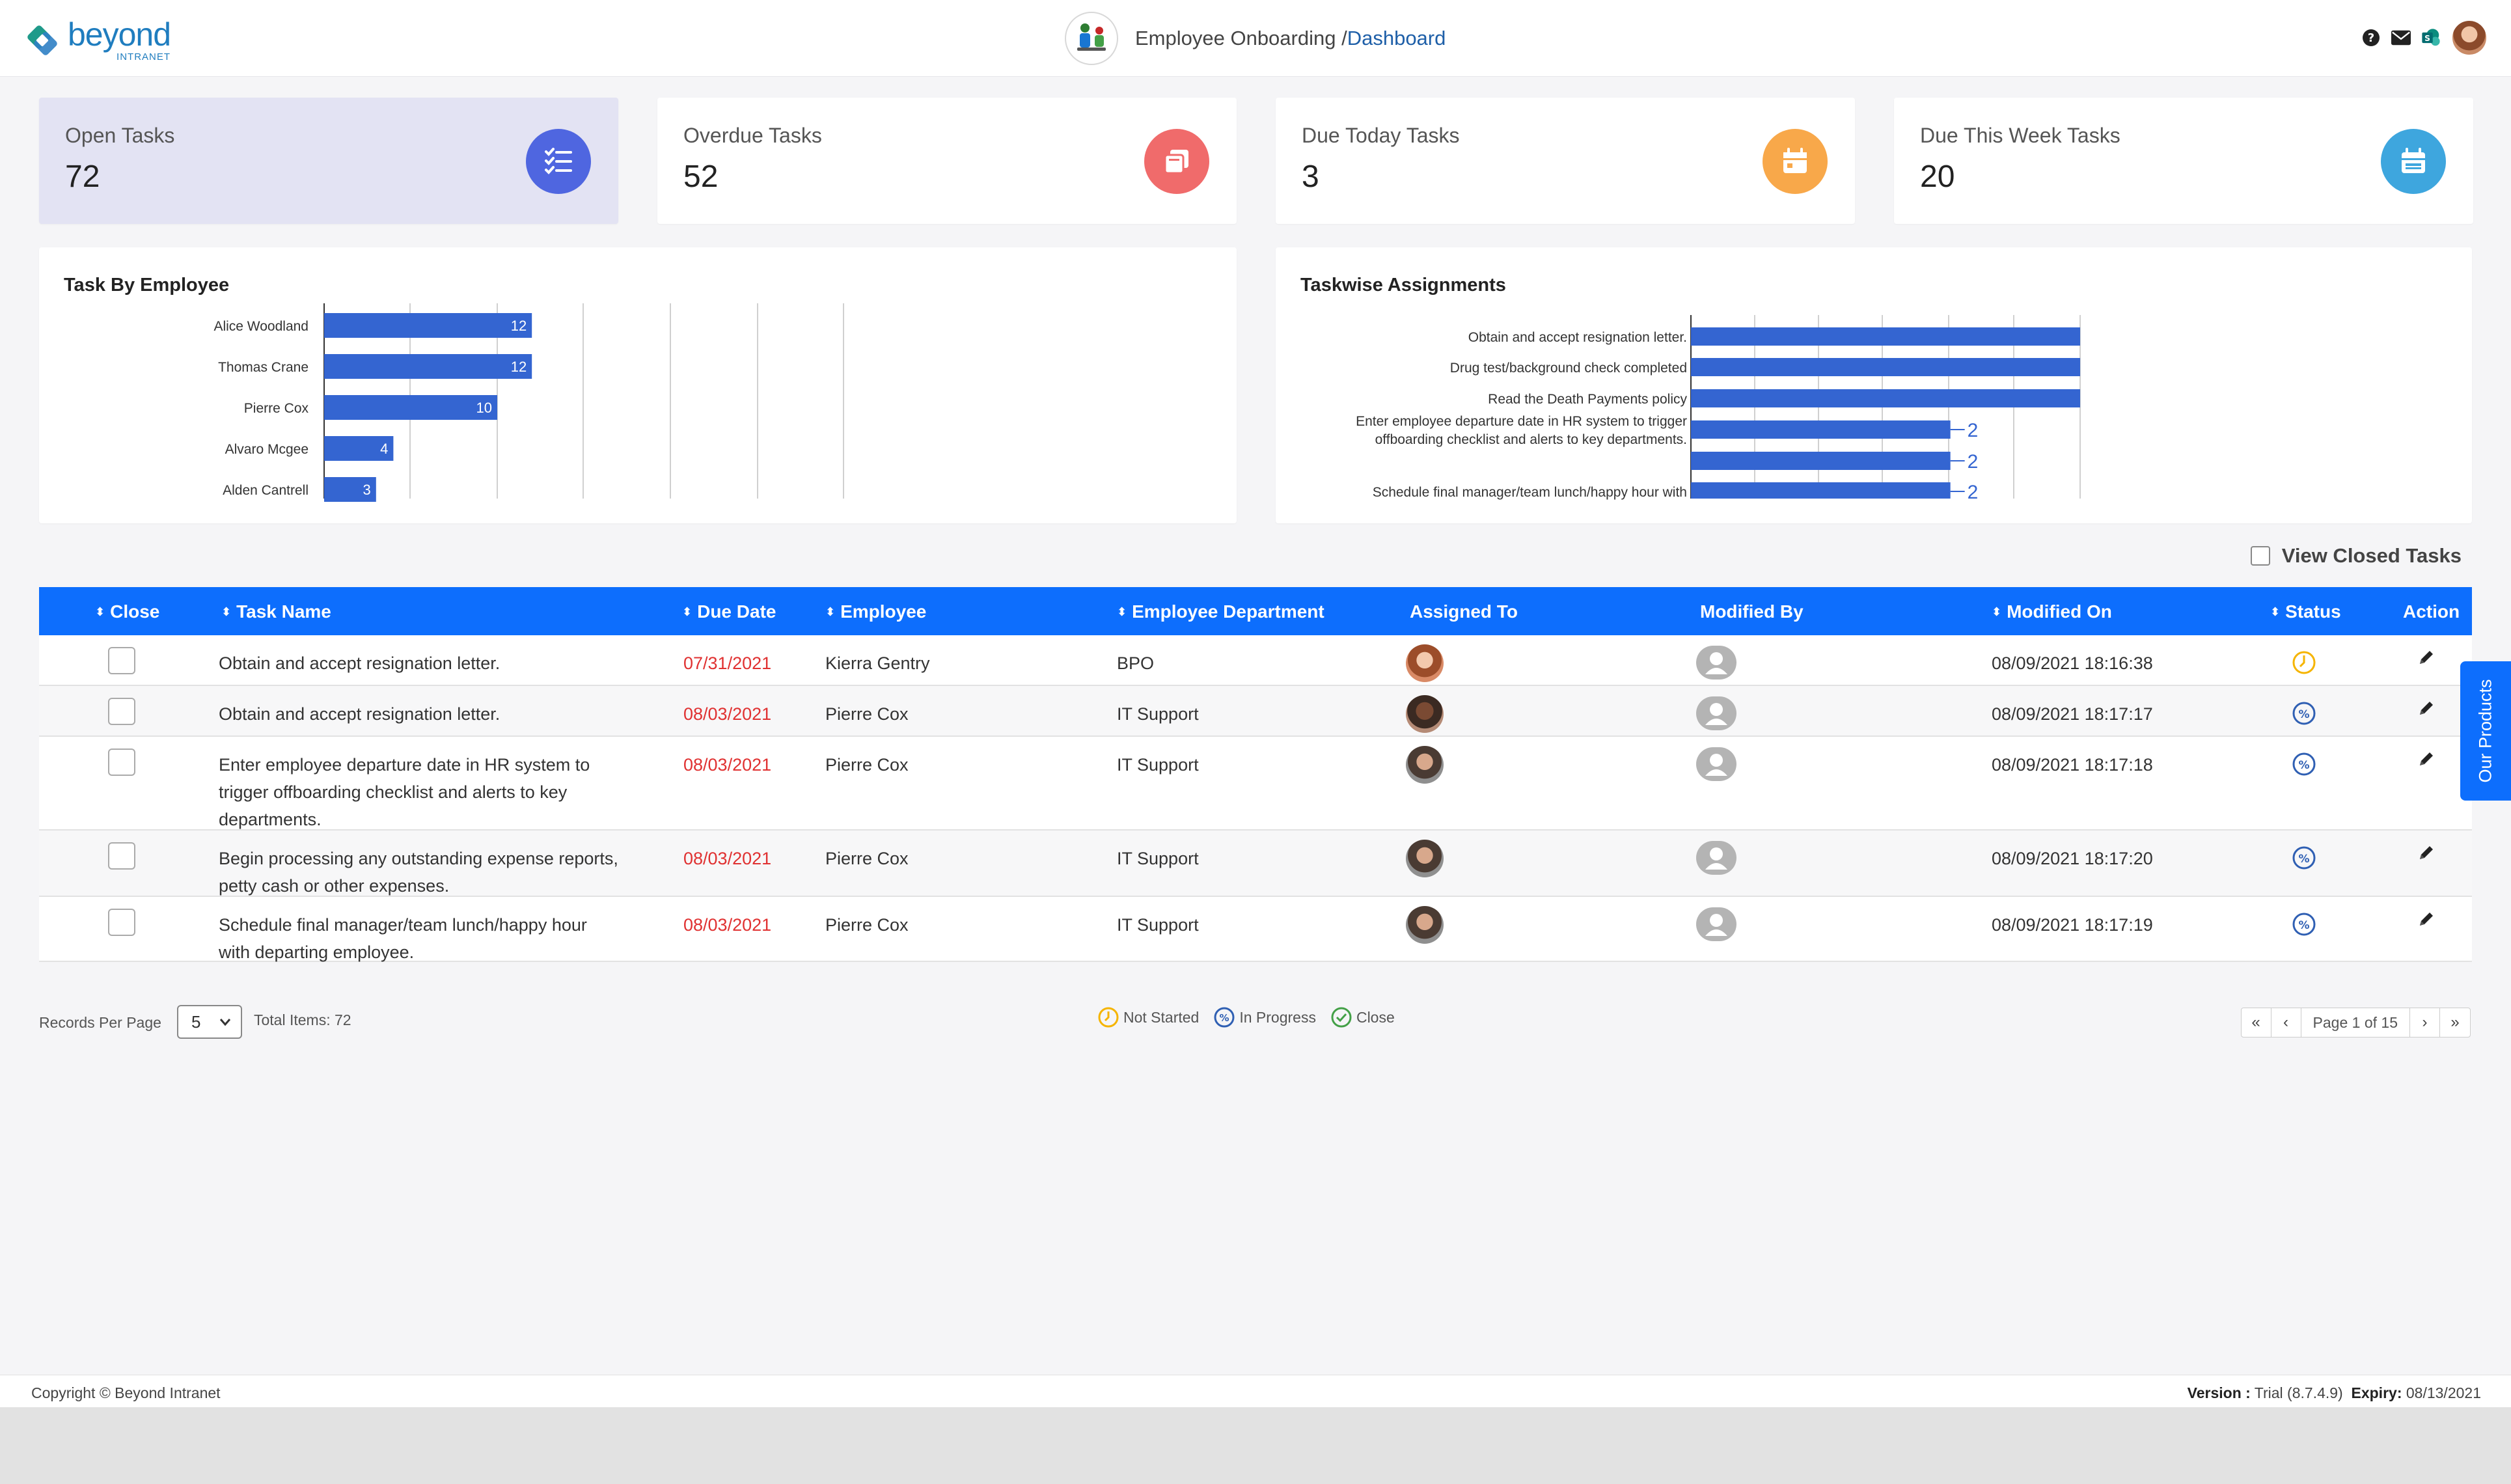 The image size is (2511, 1484). What do you see at coordinates (2371, 38) in the screenshot?
I see `help-icon: ?` at bounding box center [2371, 38].